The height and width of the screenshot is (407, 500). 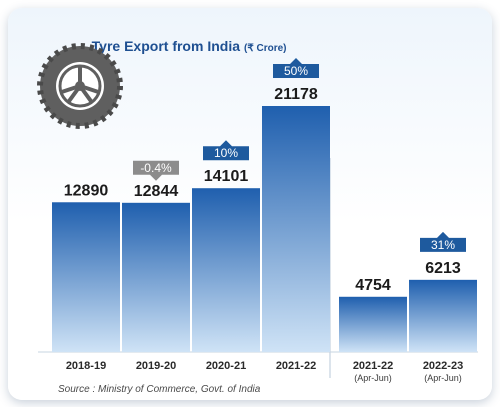 I want to click on change-badge-down, so click(x=156, y=170).